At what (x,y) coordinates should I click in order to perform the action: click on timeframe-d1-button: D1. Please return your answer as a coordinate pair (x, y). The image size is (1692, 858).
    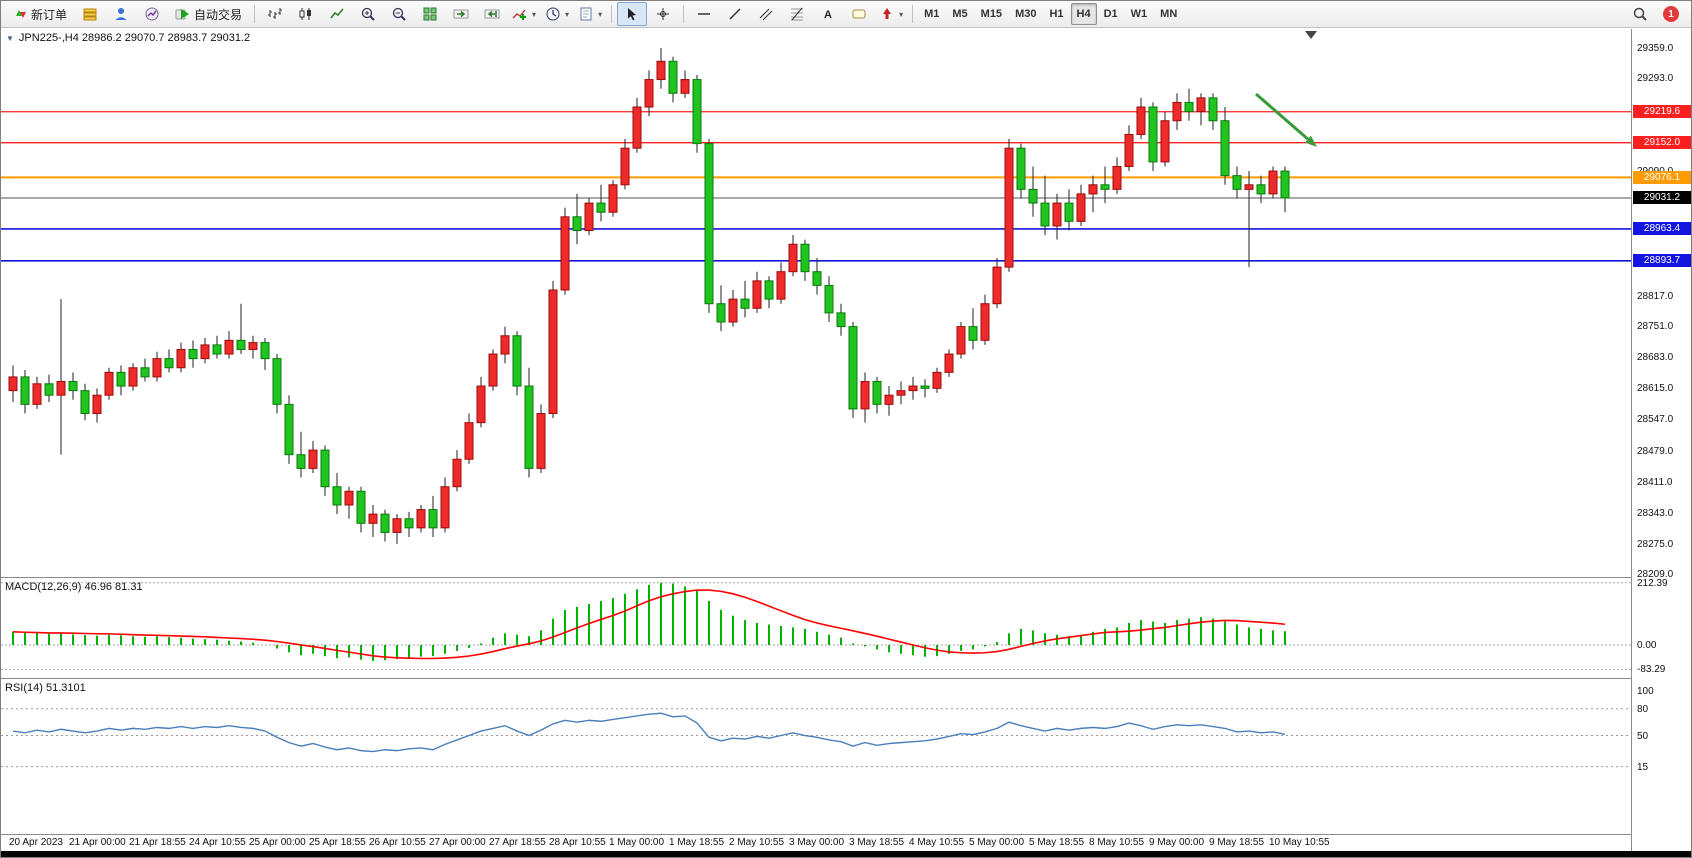
    Looking at the image, I should click on (1110, 14).